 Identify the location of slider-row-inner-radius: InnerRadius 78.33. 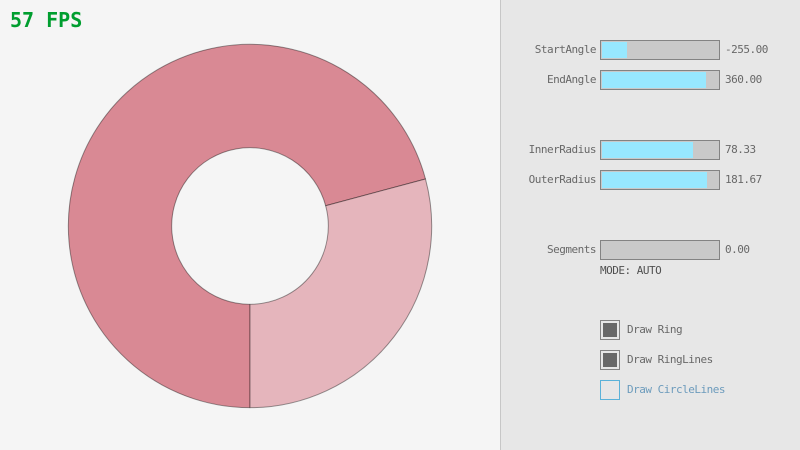
(650, 150).